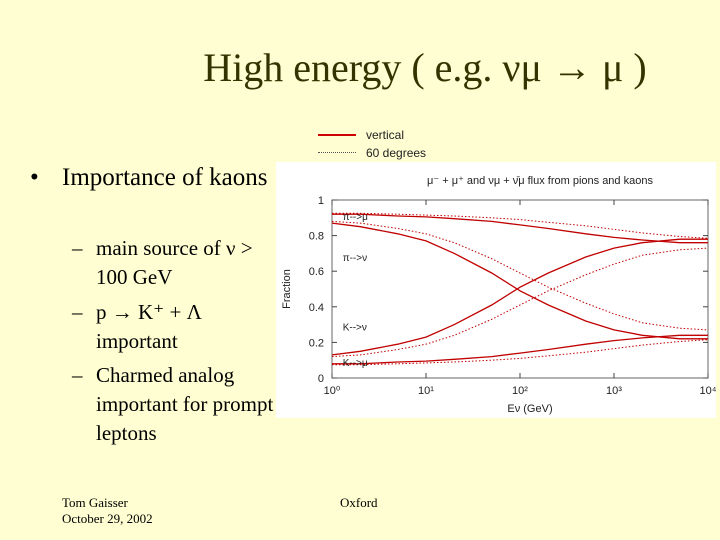  What do you see at coordinates (316, 308) in the screenshot?
I see `y-tick-label: 0.4` at bounding box center [316, 308].